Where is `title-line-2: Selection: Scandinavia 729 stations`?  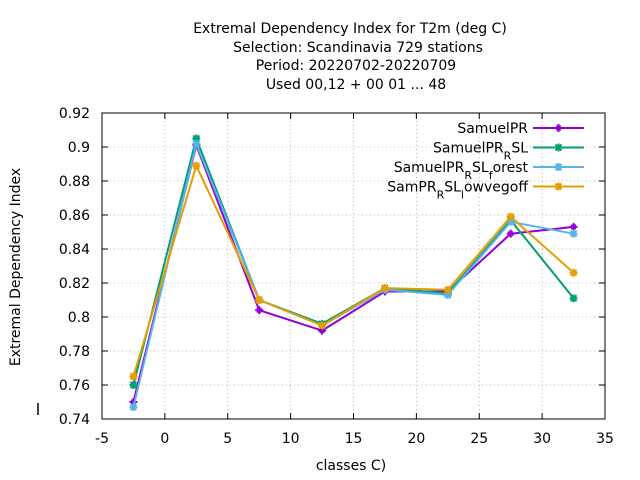
title-line-2: Selection: Scandinavia 729 stations is located at coordinates (358, 48).